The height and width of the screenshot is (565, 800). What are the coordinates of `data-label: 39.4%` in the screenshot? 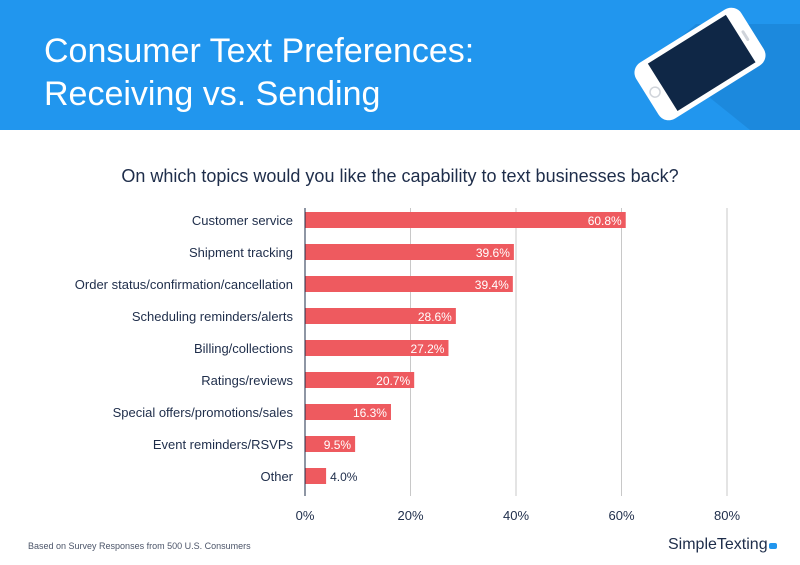 It's located at (492, 285).